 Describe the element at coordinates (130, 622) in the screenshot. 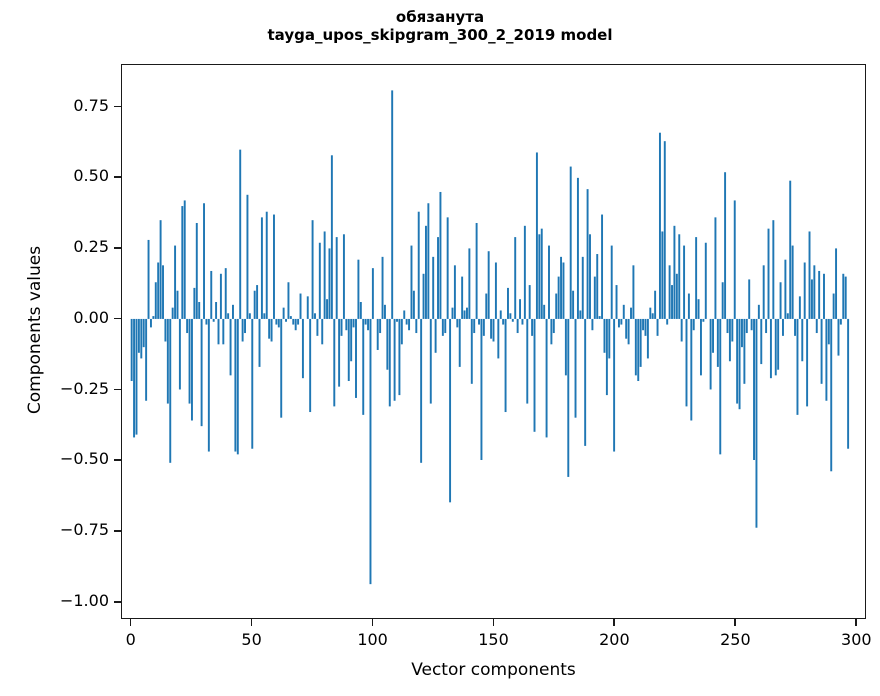

I see `x-tick-mark` at that location.